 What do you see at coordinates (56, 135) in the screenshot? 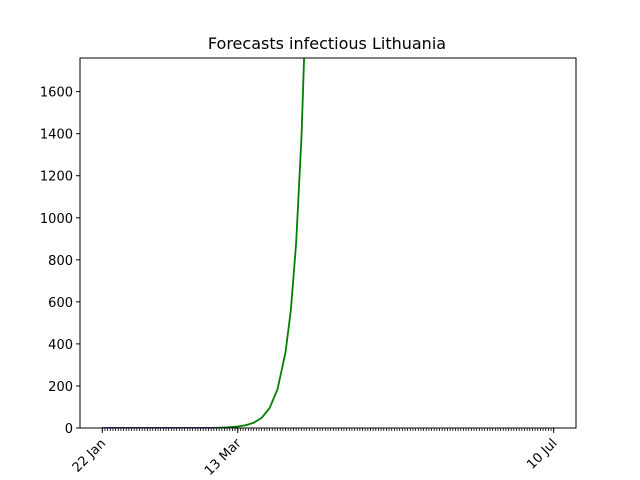
I see `y-tick-label: 1400` at bounding box center [56, 135].